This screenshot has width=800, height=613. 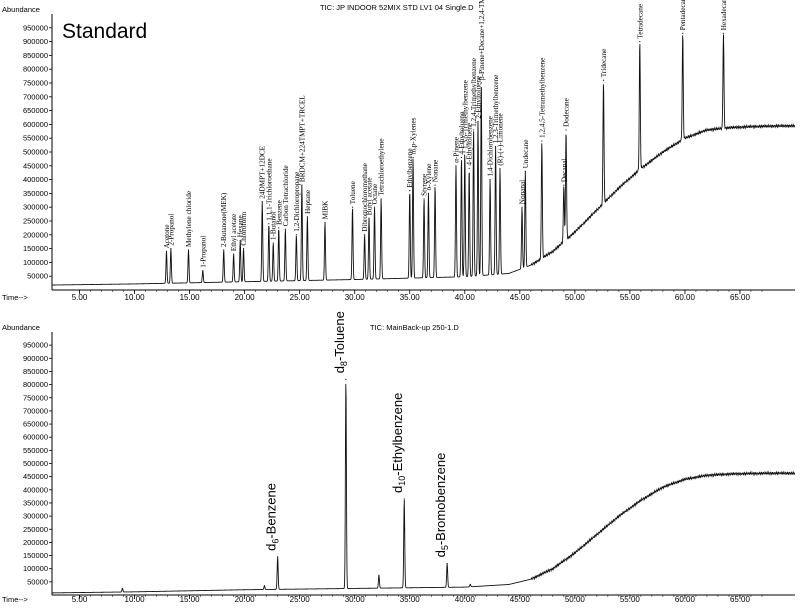 I want to click on peak-label: Carbon Tetrachloride, so click(x=286, y=195).